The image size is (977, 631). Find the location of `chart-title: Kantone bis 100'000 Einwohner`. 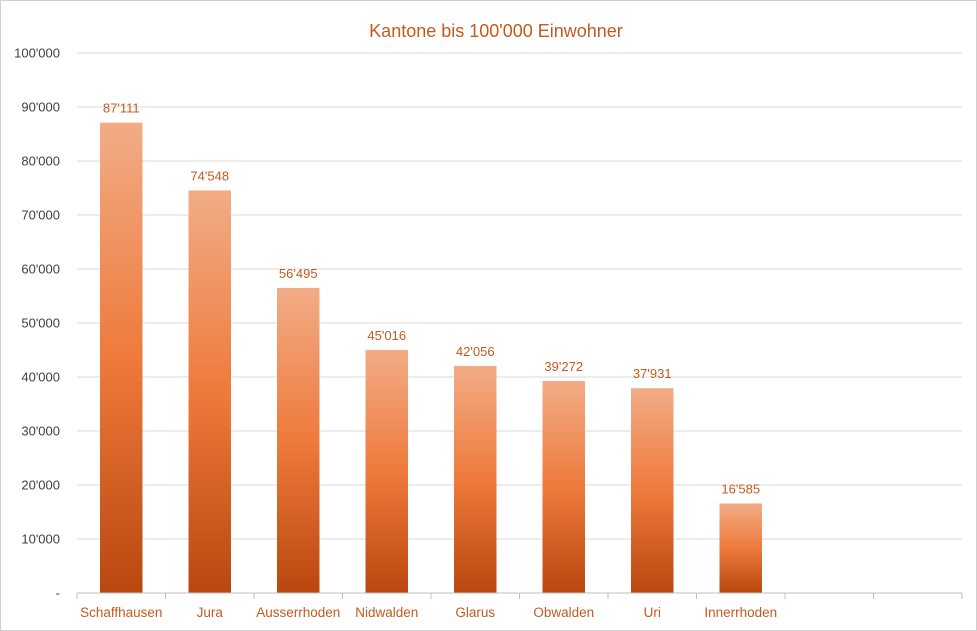

chart-title: Kantone bis 100'000 Einwohner is located at coordinates (496, 31).